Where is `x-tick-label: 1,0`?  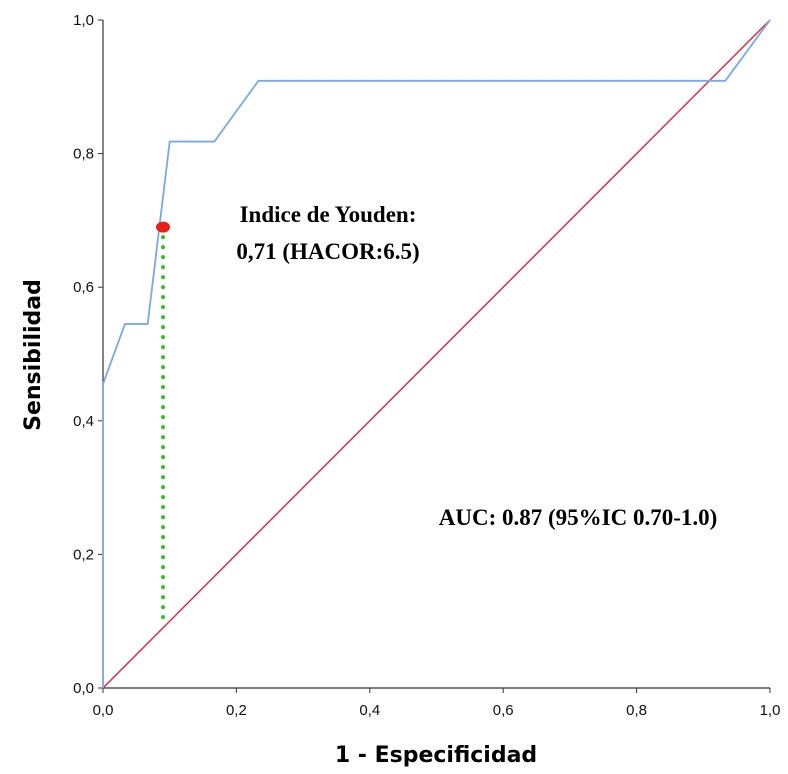
x-tick-label: 1,0 is located at coordinates (770, 710).